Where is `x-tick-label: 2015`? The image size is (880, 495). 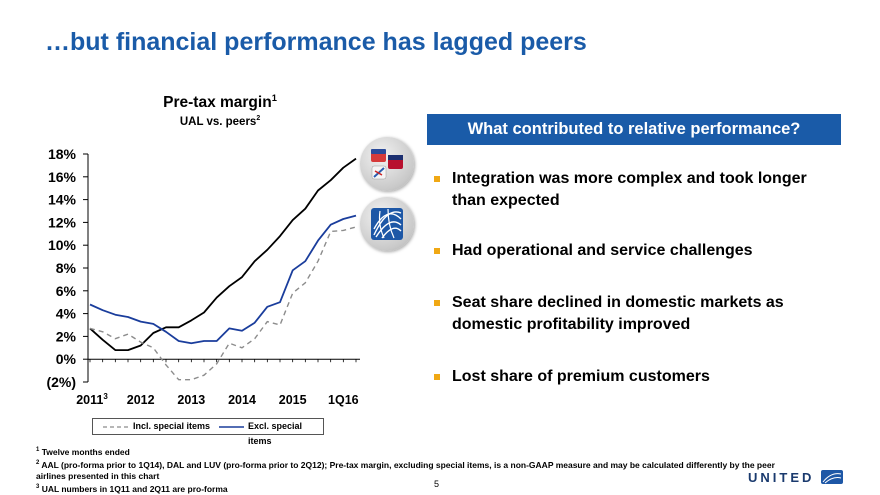 x-tick-label: 2015 is located at coordinates (293, 400).